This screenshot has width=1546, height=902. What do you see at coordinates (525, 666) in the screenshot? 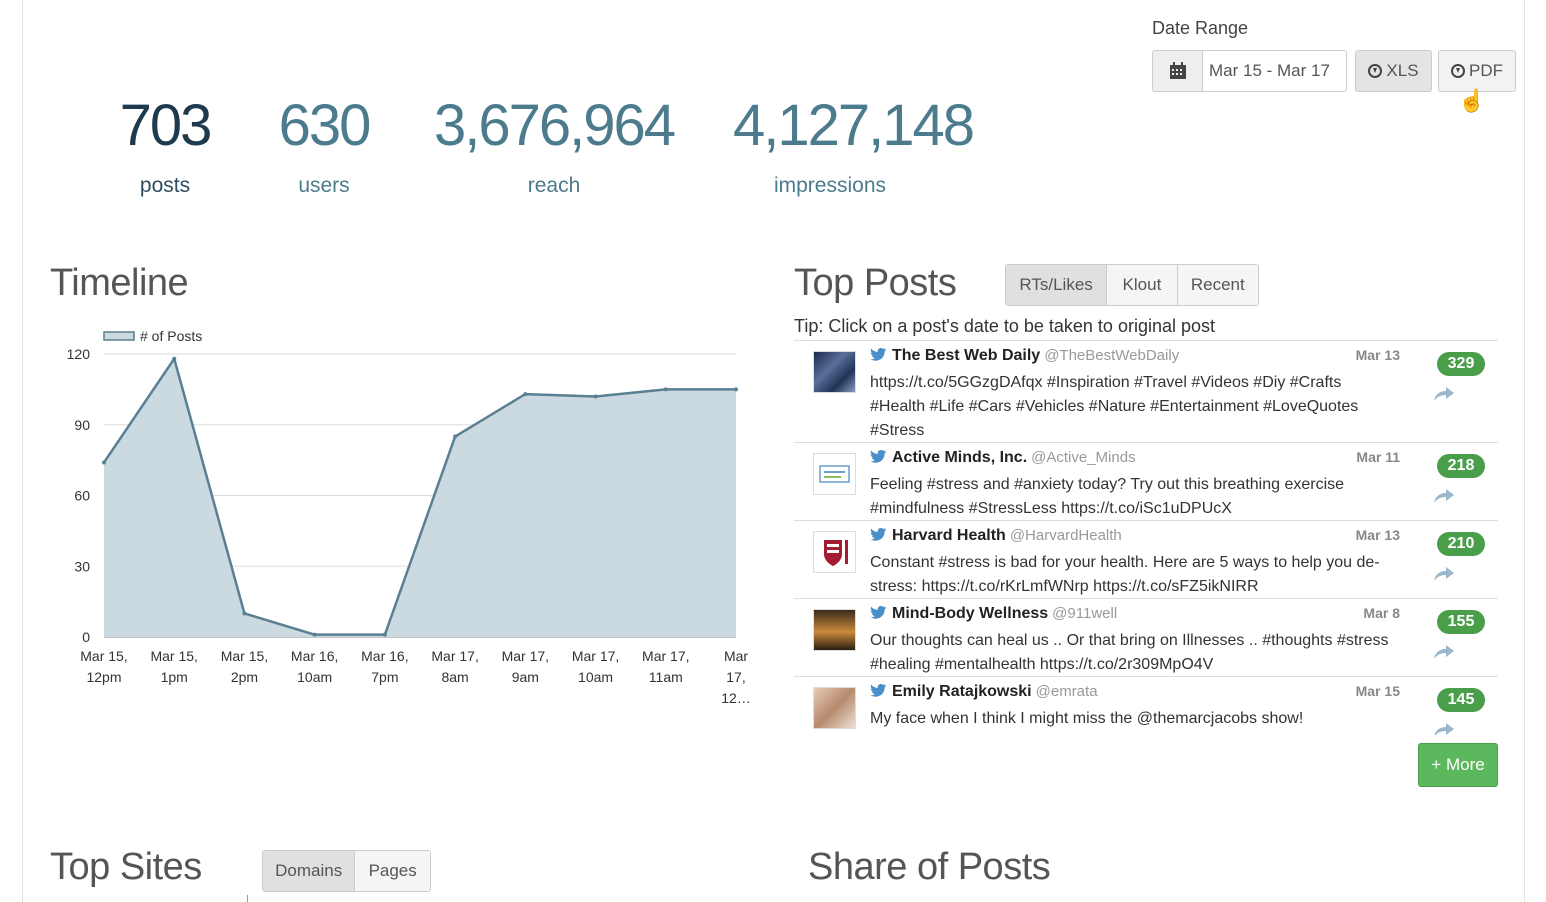
I see `x-tick-label: Mar 17, 9am` at bounding box center [525, 666].